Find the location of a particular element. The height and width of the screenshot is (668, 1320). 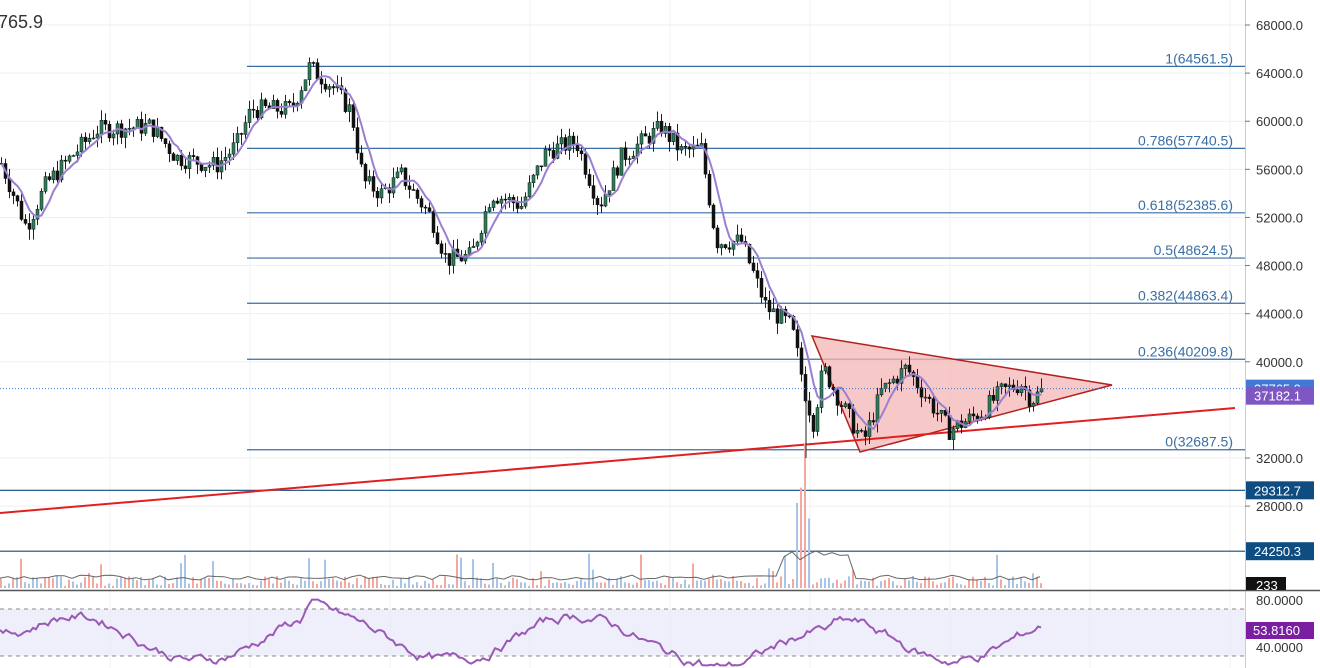

price-tick-label: 68000.0 is located at coordinates (1279, 25).